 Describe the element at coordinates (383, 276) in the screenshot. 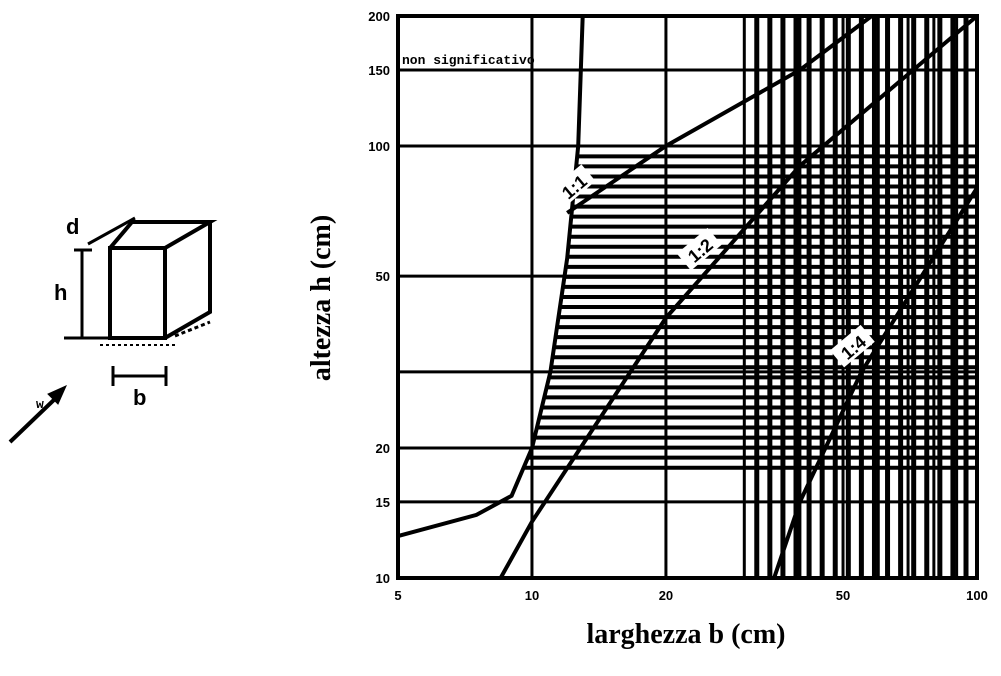

I see `y-tick-label: 50` at that location.